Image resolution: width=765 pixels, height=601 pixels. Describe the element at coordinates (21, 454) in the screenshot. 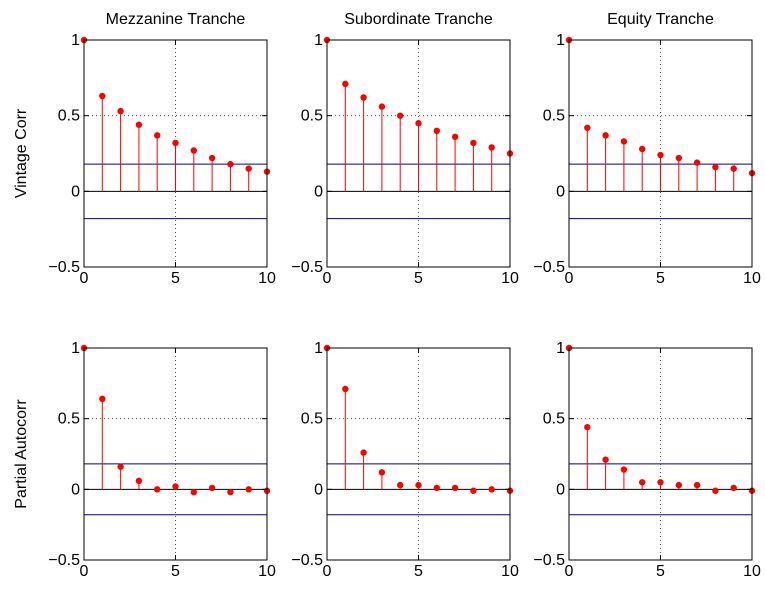

I see `y-axis-label: Partial Autocorr` at that location.